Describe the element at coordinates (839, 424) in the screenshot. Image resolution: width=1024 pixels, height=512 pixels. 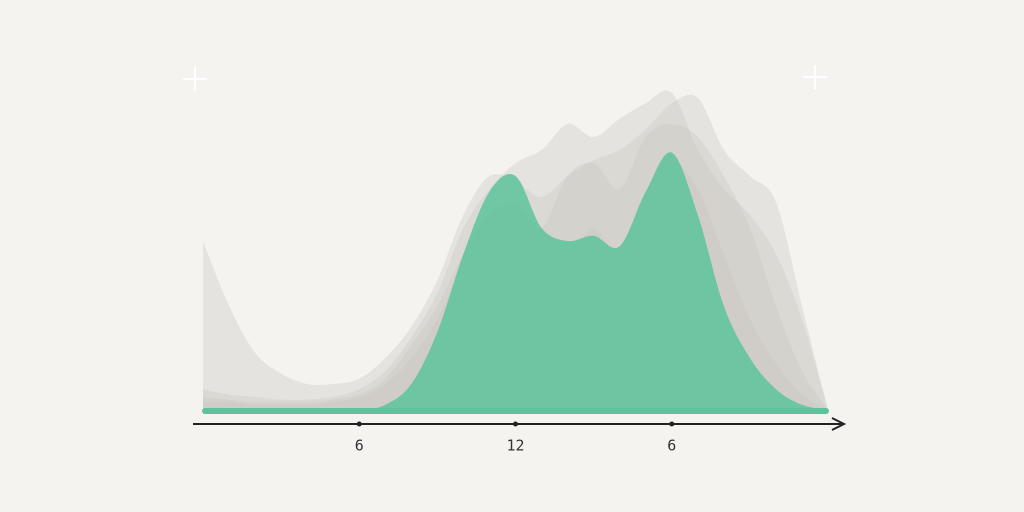
I see `axis-arrow` at that location.